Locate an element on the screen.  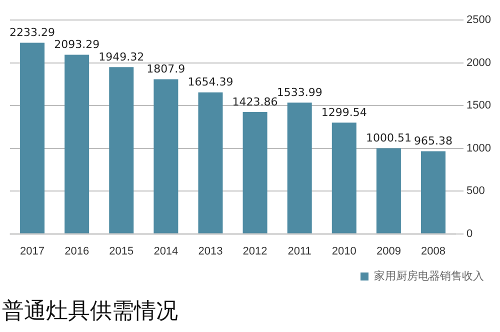
y-tick-label: 0 is located at coordinates (469, 234).